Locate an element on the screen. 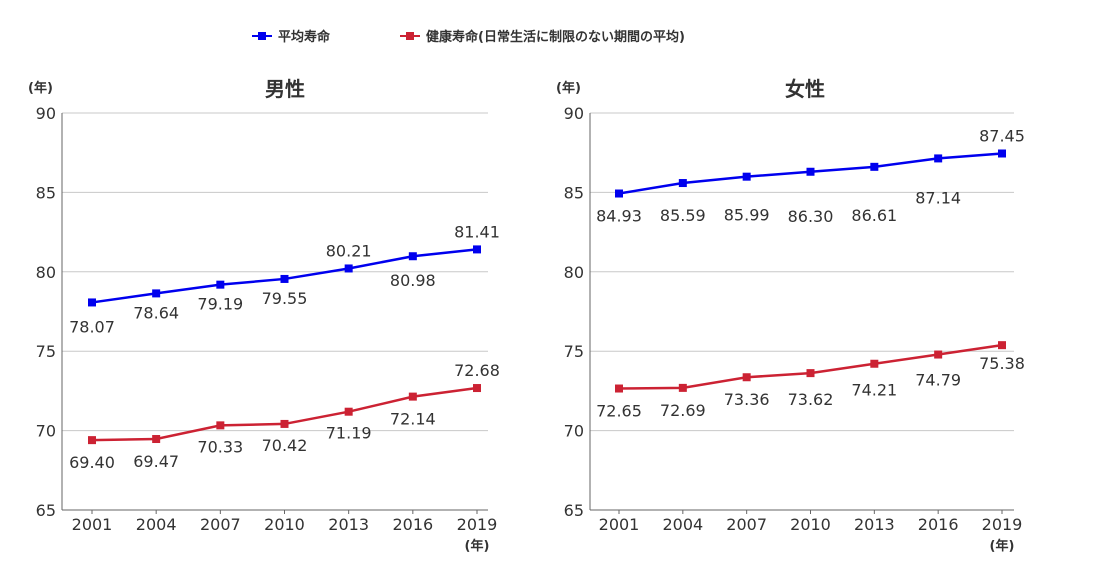  data-label: 69.47 is located at coordinates (156, 461).